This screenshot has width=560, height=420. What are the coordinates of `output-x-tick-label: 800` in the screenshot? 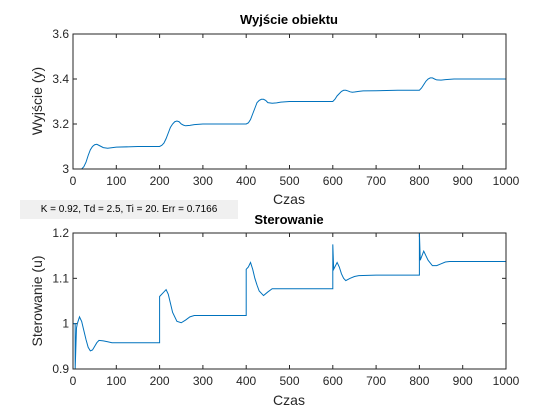 It's located at (419, 181).